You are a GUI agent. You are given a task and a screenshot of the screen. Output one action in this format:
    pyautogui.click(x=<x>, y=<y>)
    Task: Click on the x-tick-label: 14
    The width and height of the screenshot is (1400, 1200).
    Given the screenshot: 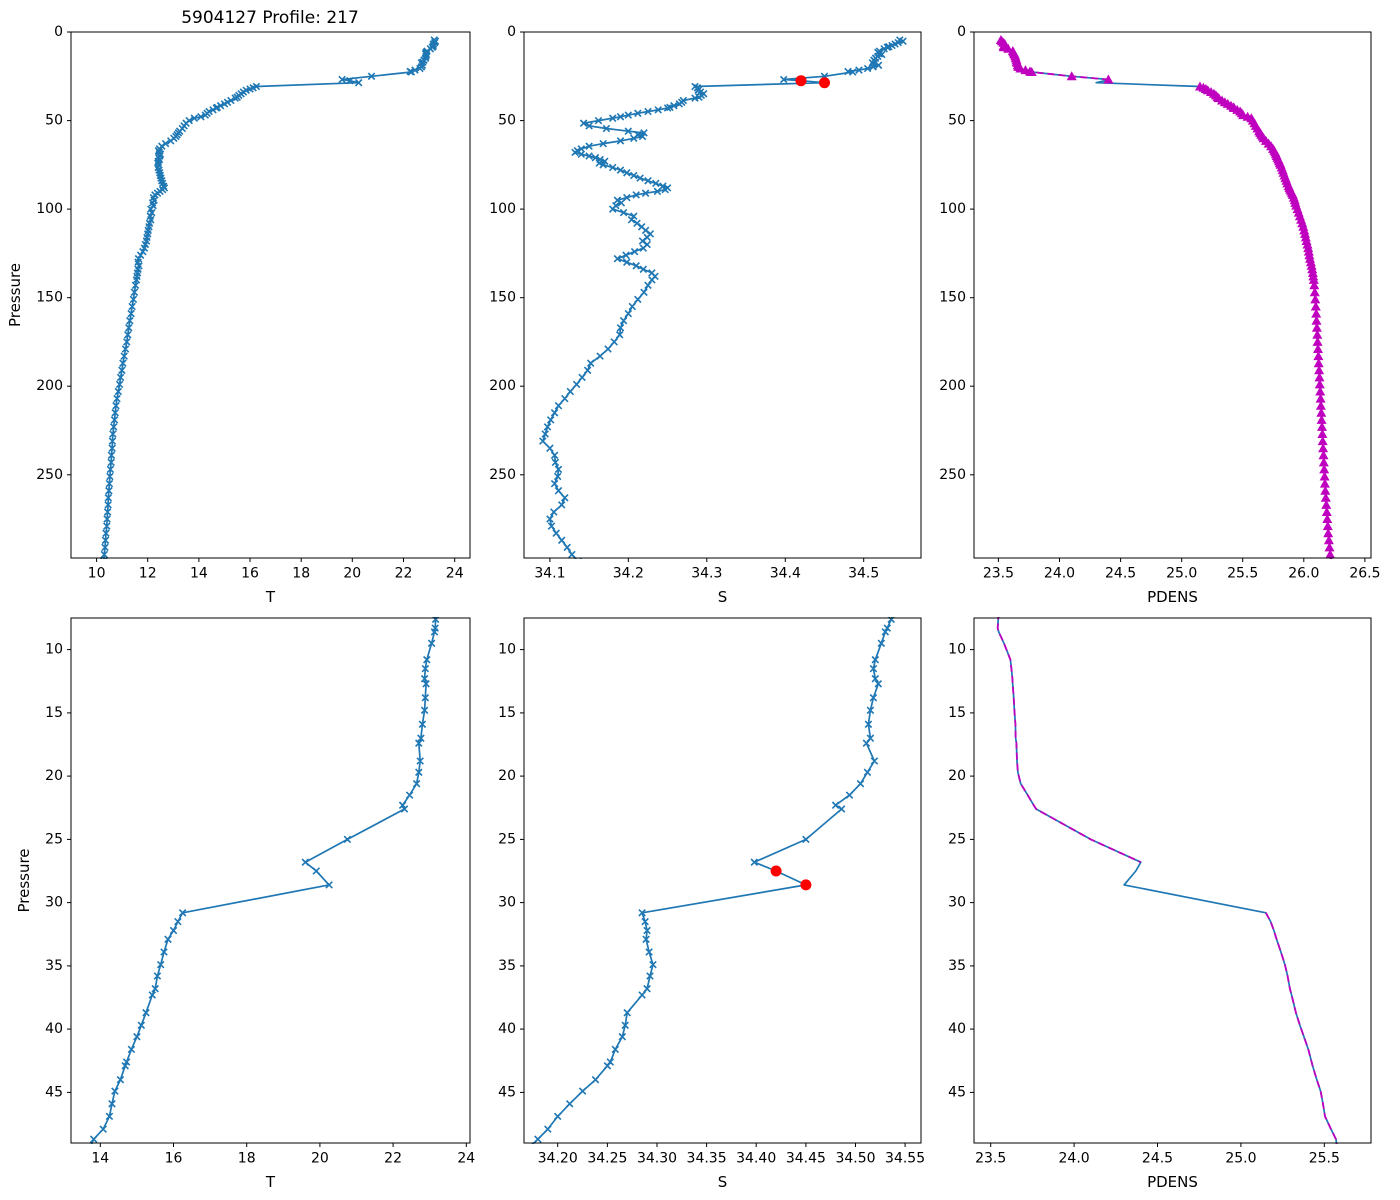 What is the action you would take?
    pyautogui.click(x=199, y=574)
    